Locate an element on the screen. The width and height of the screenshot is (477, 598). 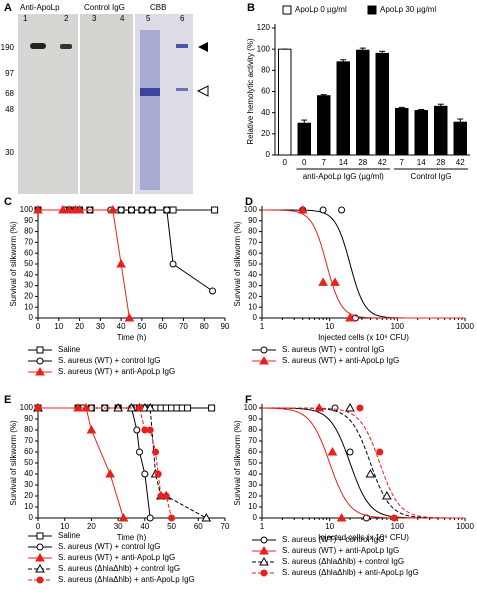
y-axis-label: Relative hemolytic activity (%) is located at coordinates (250, 91).